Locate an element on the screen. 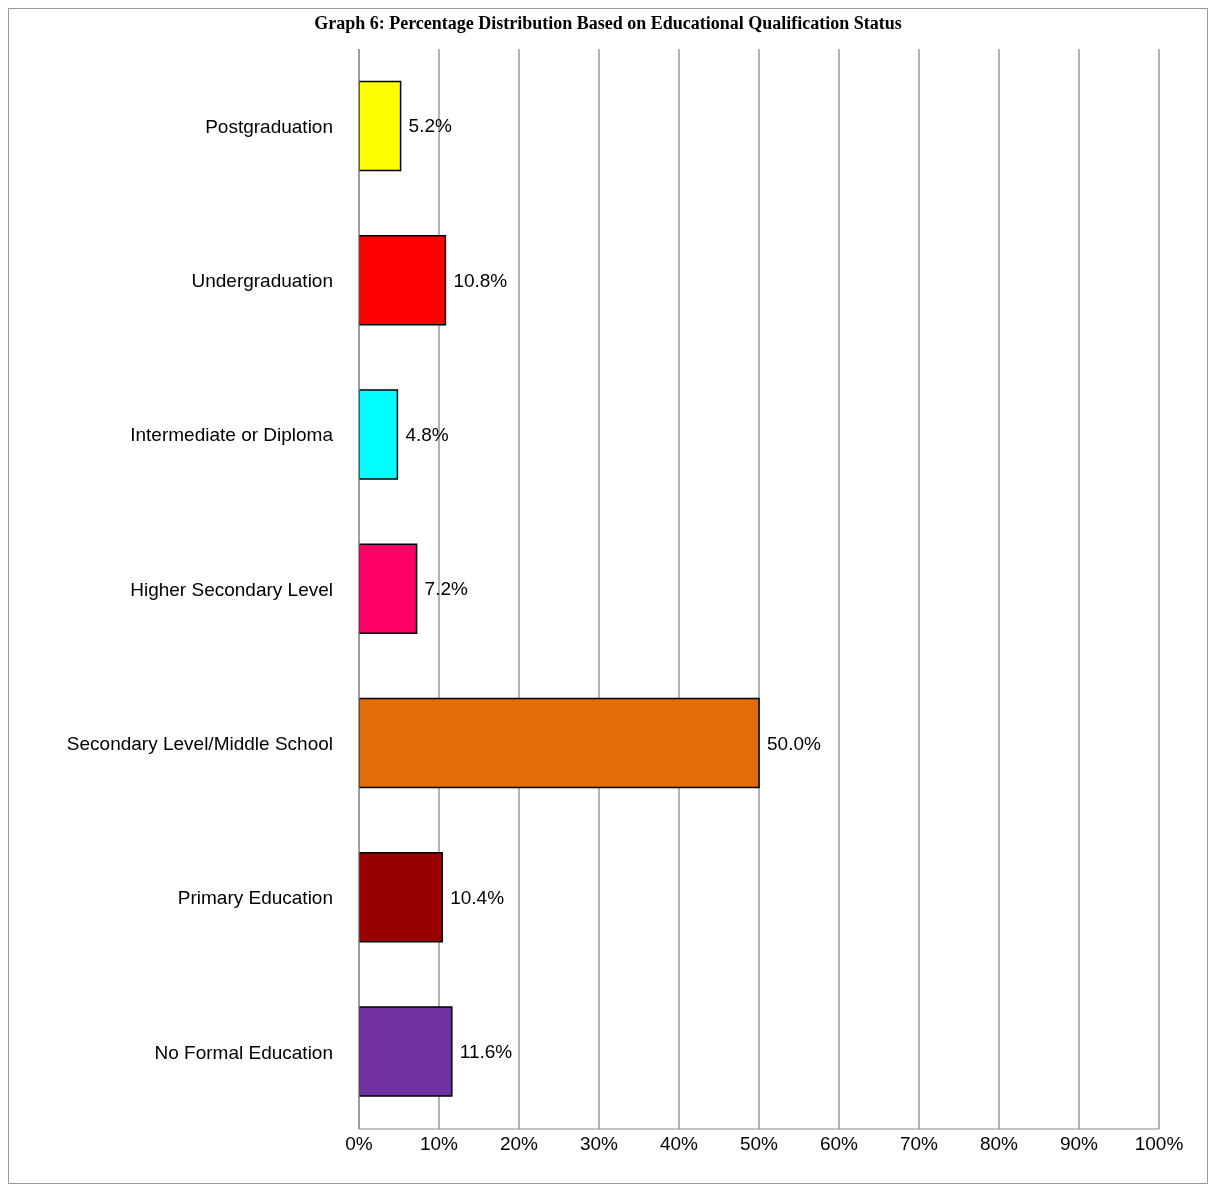  data-label: 5.2% is located at coordinates (430, 126).